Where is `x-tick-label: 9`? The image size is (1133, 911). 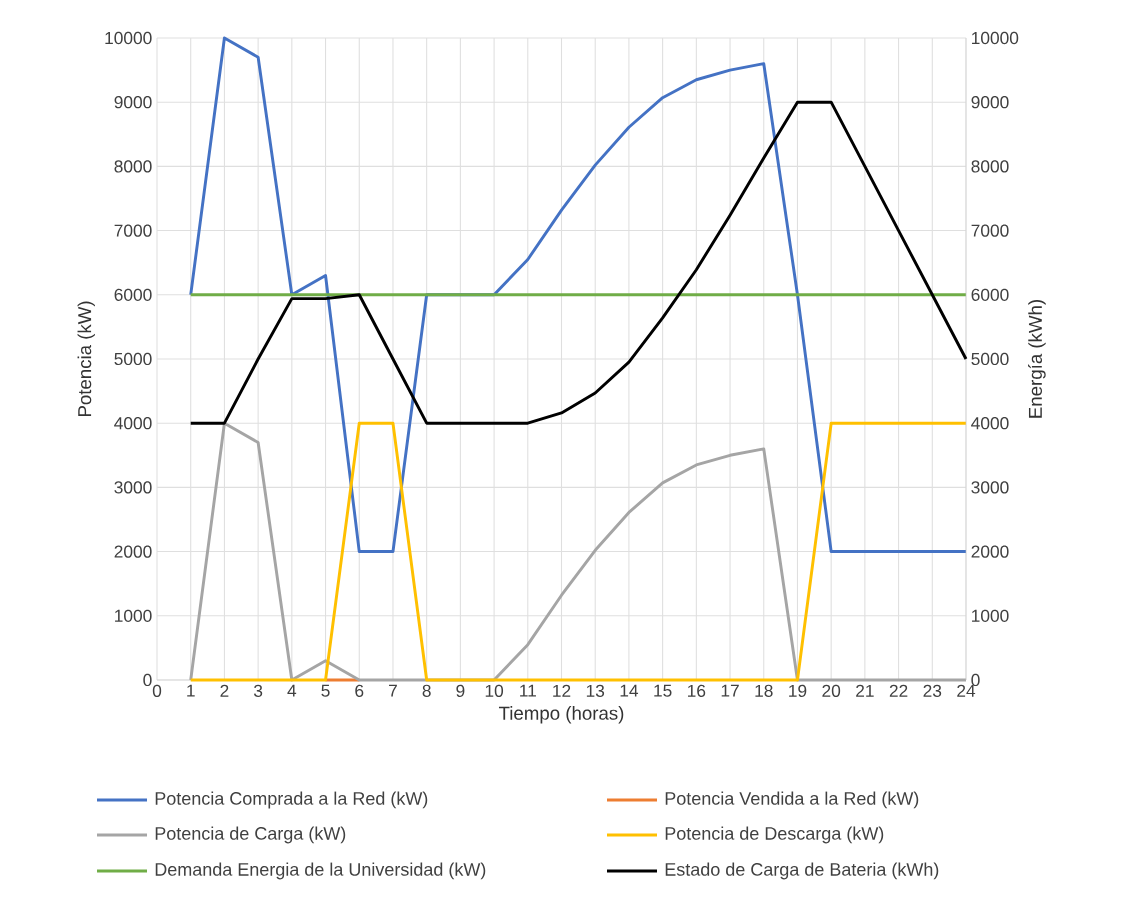 x-tick-label: 9 is located at coordinates (460, 690).